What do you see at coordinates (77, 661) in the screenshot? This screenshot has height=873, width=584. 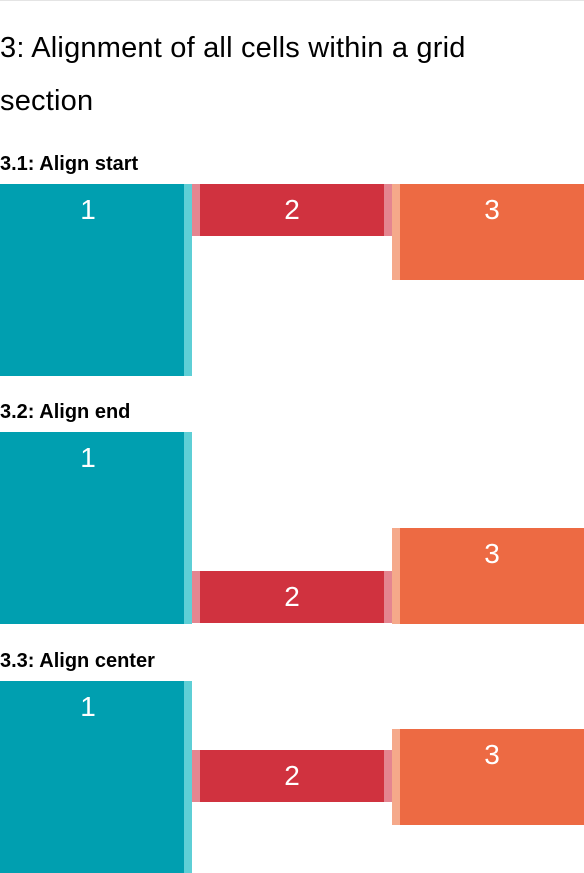 I see `section-heading: 3.3: Align center` at bounding box center [77, 661].